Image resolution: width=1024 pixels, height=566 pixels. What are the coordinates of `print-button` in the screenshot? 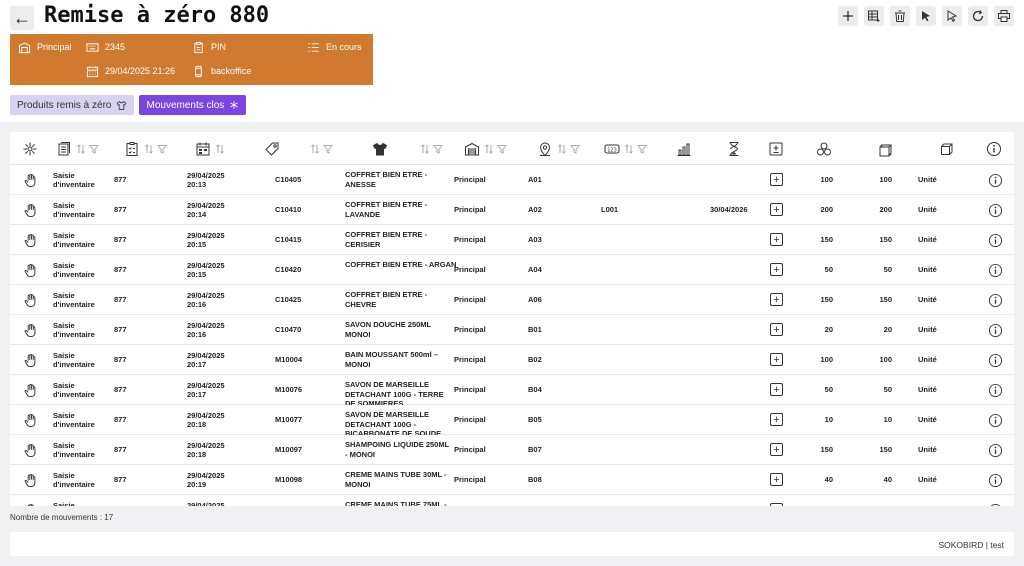 It's located at (1004, 16).